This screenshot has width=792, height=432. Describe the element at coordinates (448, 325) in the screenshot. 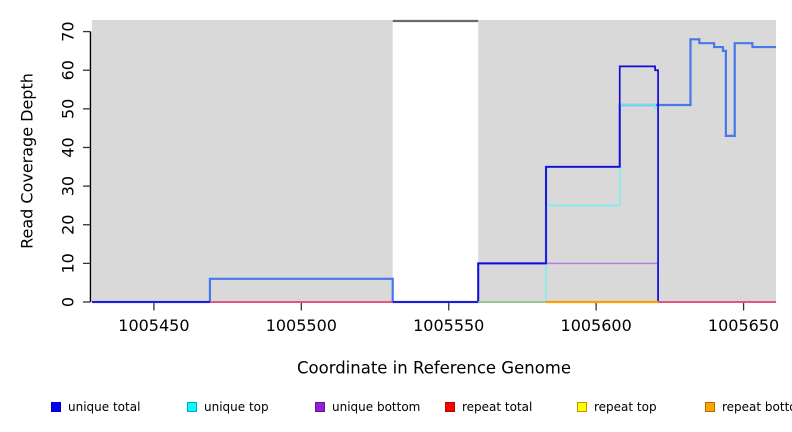

I see `x-tick-label: 1005550` at that location.